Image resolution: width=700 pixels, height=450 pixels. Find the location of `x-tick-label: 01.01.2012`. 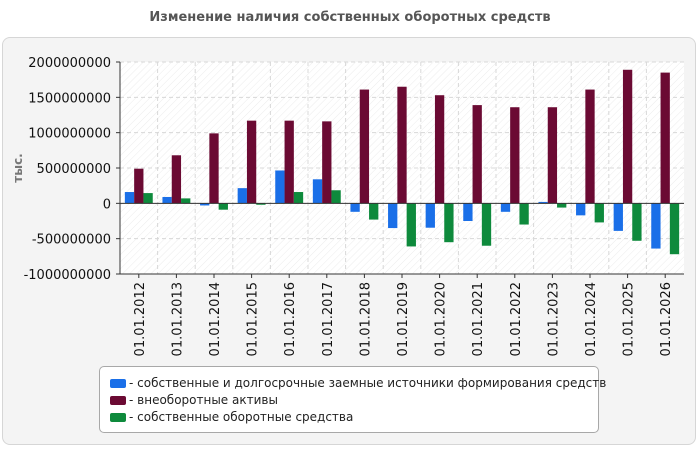

x-tick-label: 01.01.2012 is located at coordinates (140, 319).